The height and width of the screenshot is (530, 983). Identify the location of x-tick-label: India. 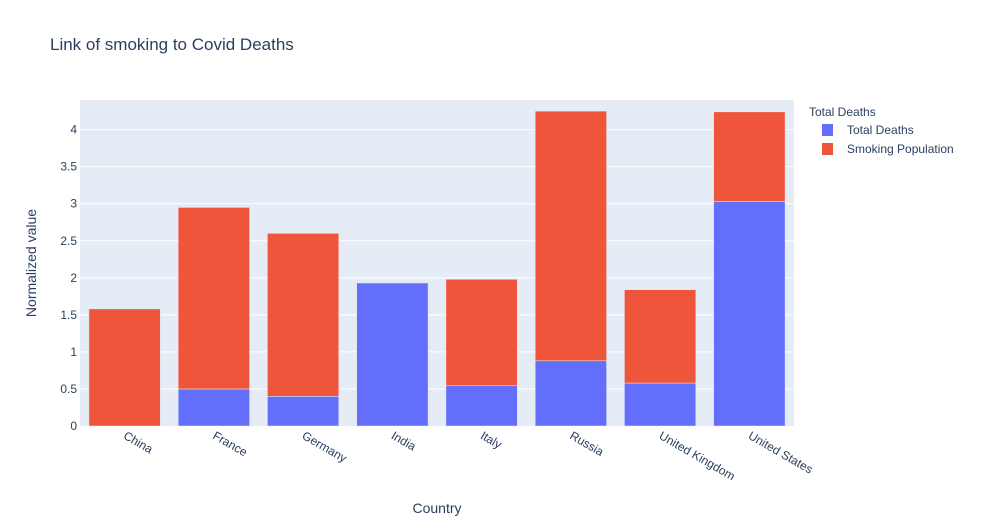
(404, 440).